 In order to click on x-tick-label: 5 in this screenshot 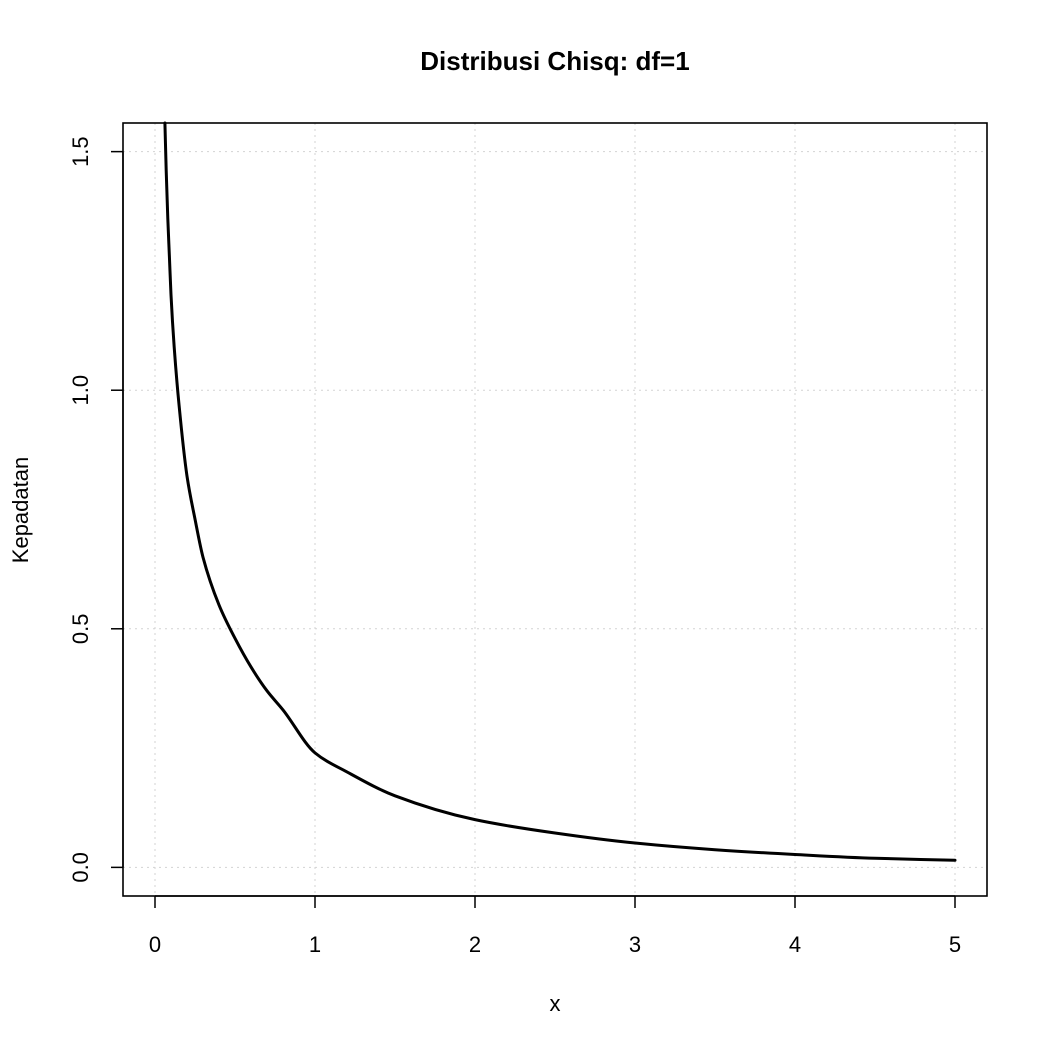, I will do `click(955, 944)`.